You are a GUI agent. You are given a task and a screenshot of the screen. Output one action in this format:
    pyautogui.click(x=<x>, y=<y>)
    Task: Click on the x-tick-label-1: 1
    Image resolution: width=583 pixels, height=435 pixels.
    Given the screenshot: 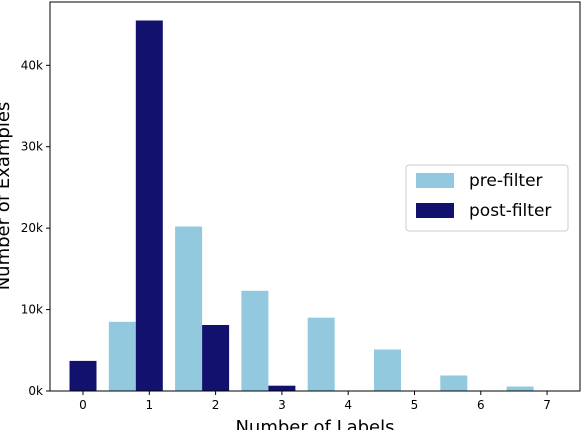 What is the action you would take?
    pyautogui.click(x=149, y=405)
    